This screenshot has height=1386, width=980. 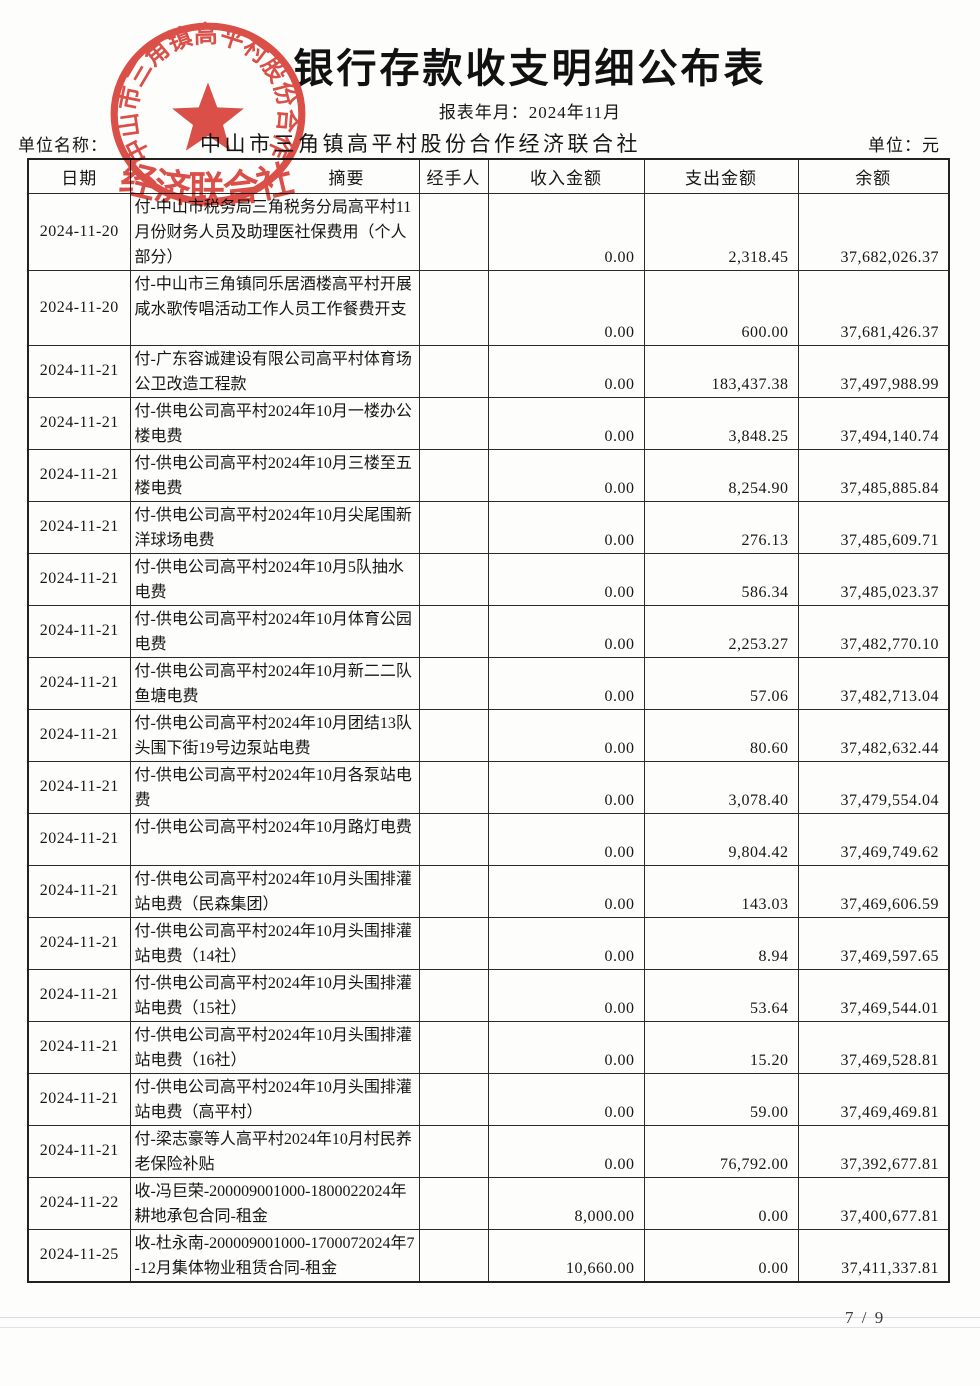 I want to click on cell-summary: 付-供电公司高平村2024年10月5队抽水电费, so click(x=274, y=579).